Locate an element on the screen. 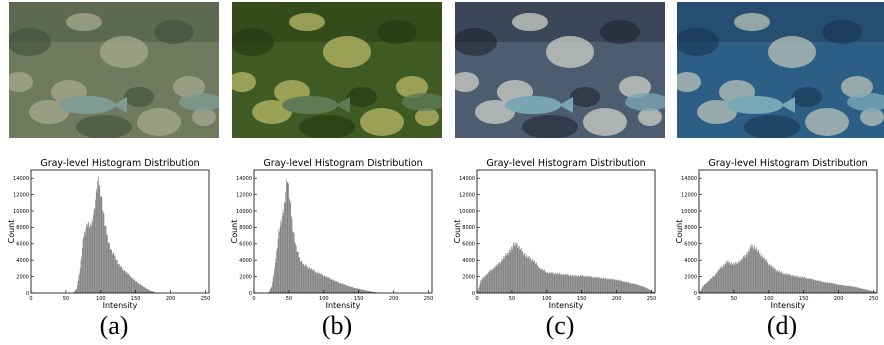 This screenshot has height=345, width=884. fish-tail is located at coordinates (120, 105).